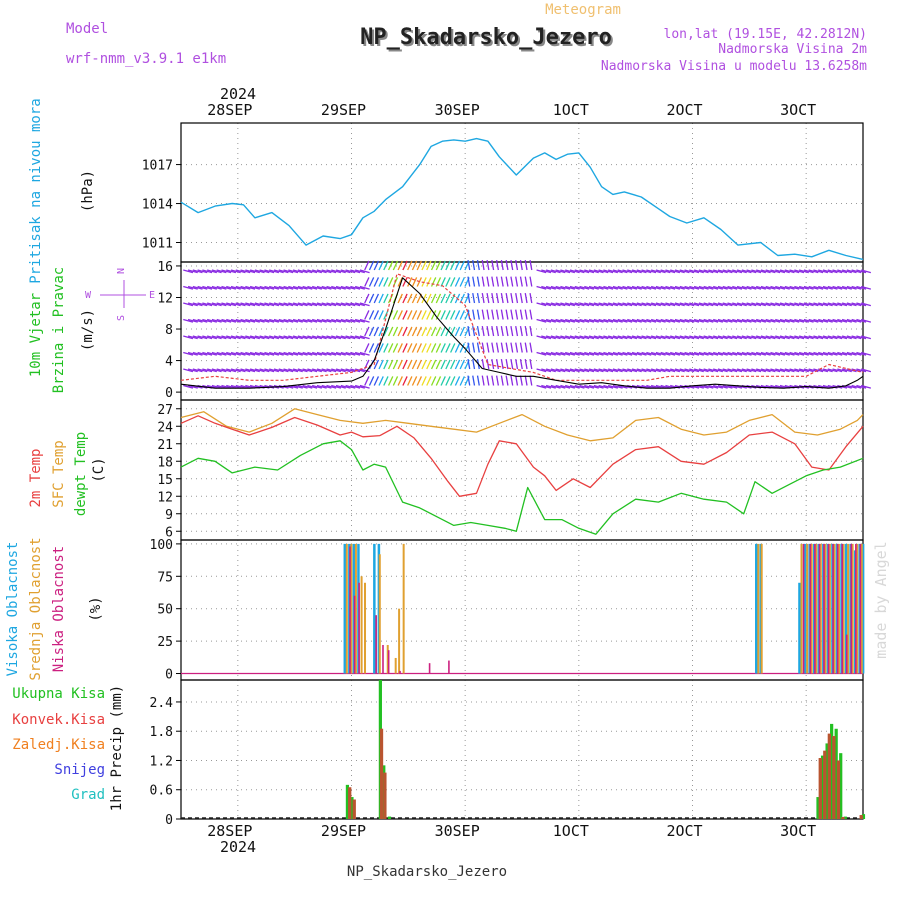 The image size is (900, 900). I want to click on compass-s: S, so click(121, 318).